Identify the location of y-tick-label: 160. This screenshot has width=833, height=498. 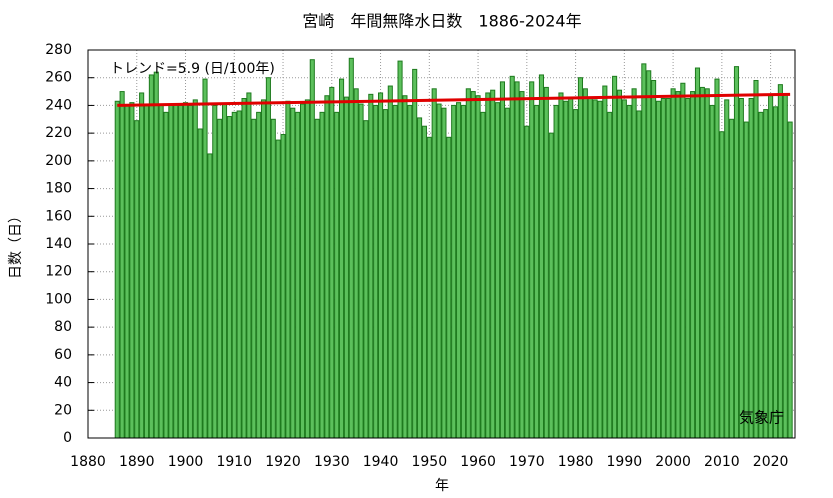
(58, 216).